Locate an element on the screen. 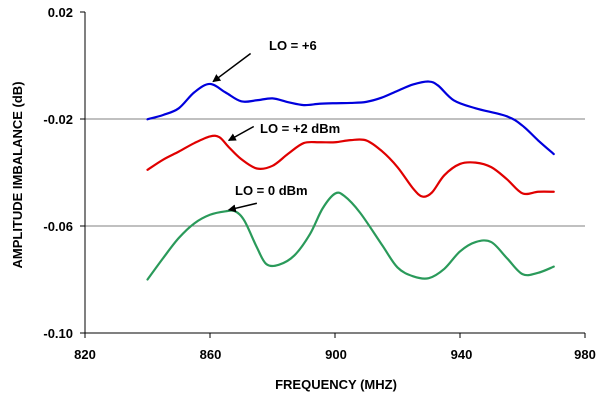 The width and height of the screenshot is (599, 397). annotation-arrow-lo2 is located at coordinates (241, 133).